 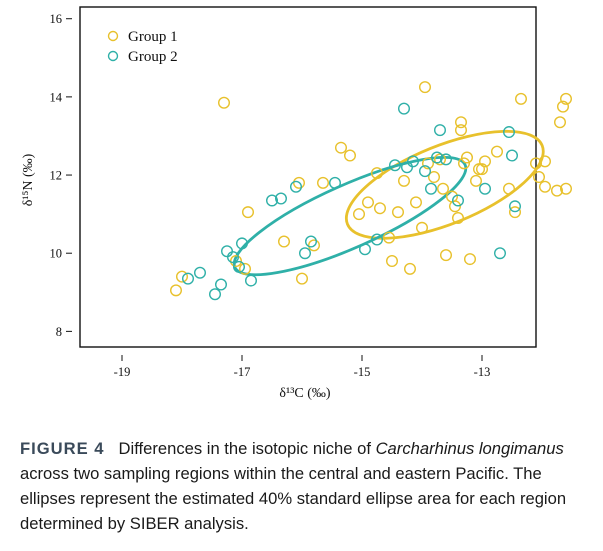 I want to click on x-axis-label: δ¹³C (‰), so click(x=304, y=393).